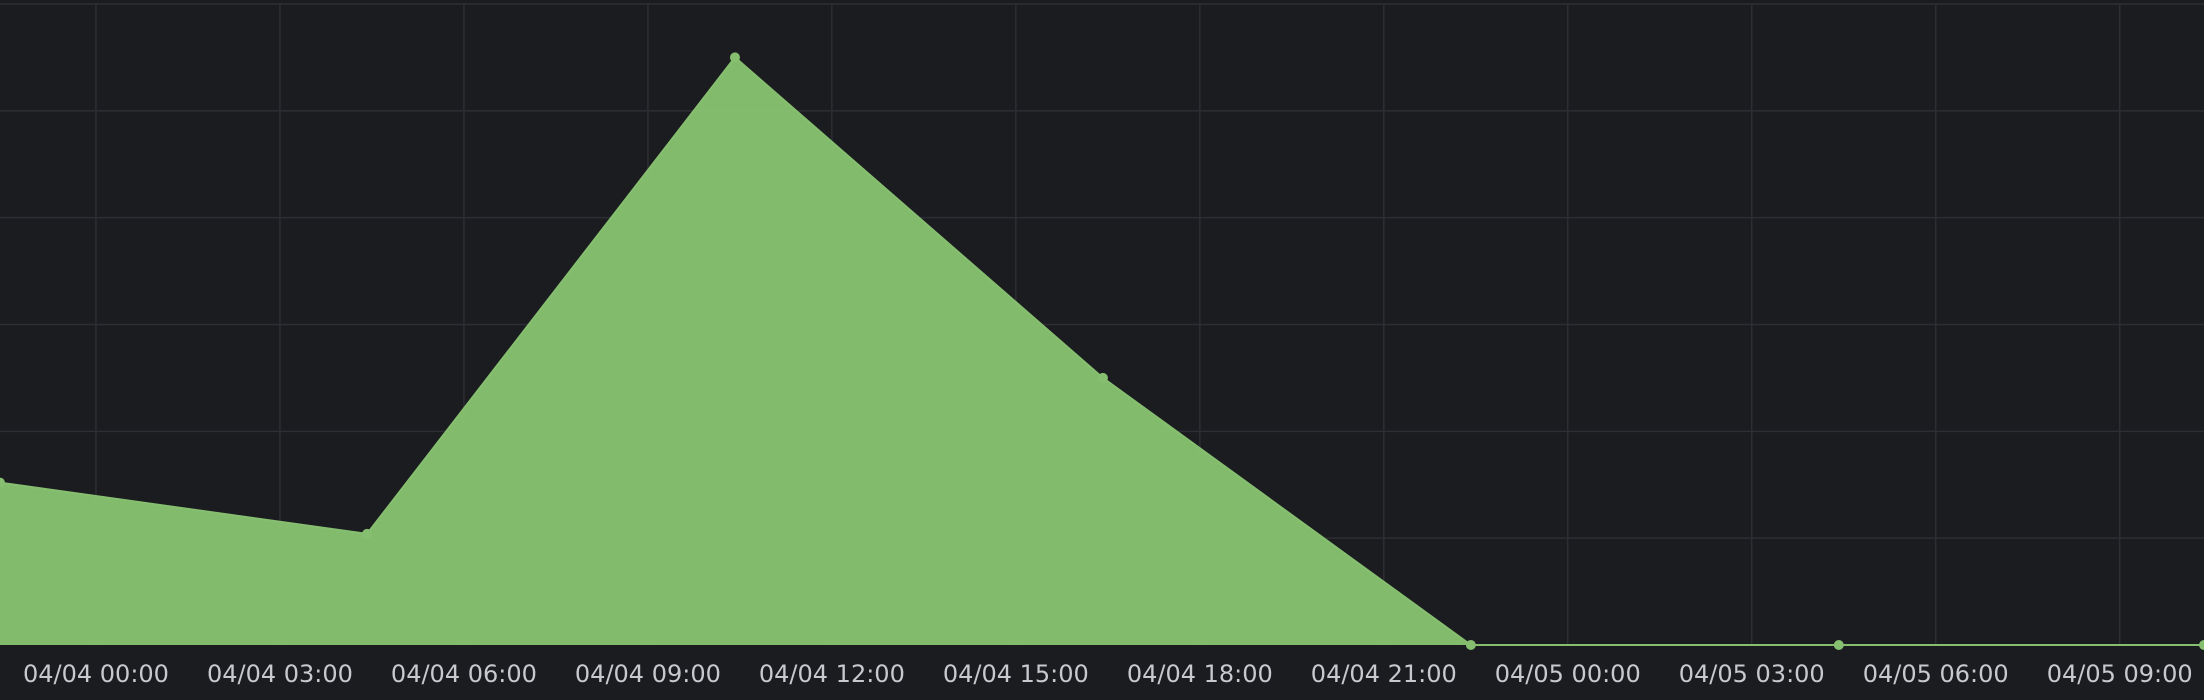 This screenshot has width=2204, height=700. What do you see at coordinates (1936, 674) in the screenshot?
I see `x-tick-label: 04/05 06:00` at bounding box center [1936, 674].